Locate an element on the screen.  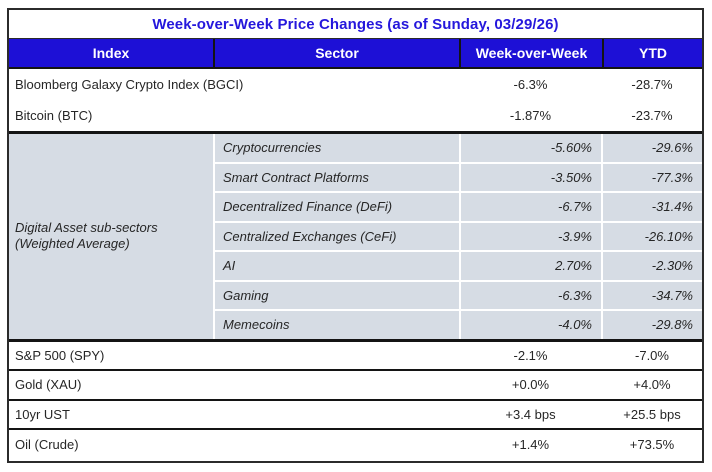
table-row: Bitcoin (BTC) -1.87% -23.7% is located at coordinates (355, 115).